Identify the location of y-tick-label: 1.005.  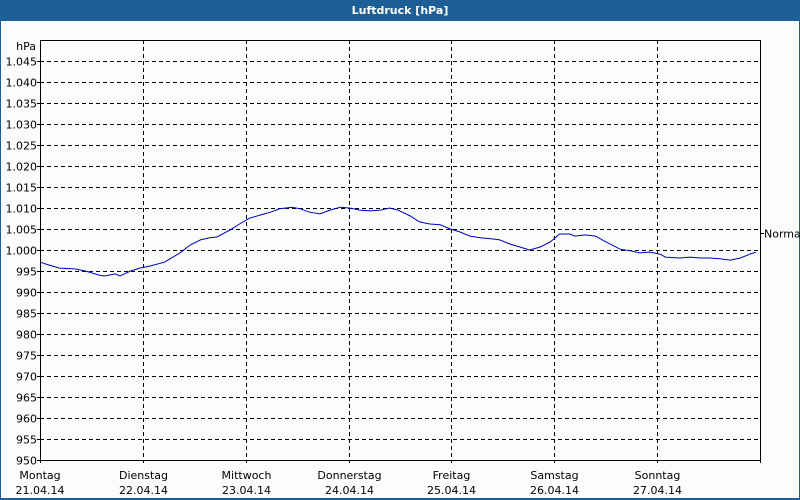
(22, 230).